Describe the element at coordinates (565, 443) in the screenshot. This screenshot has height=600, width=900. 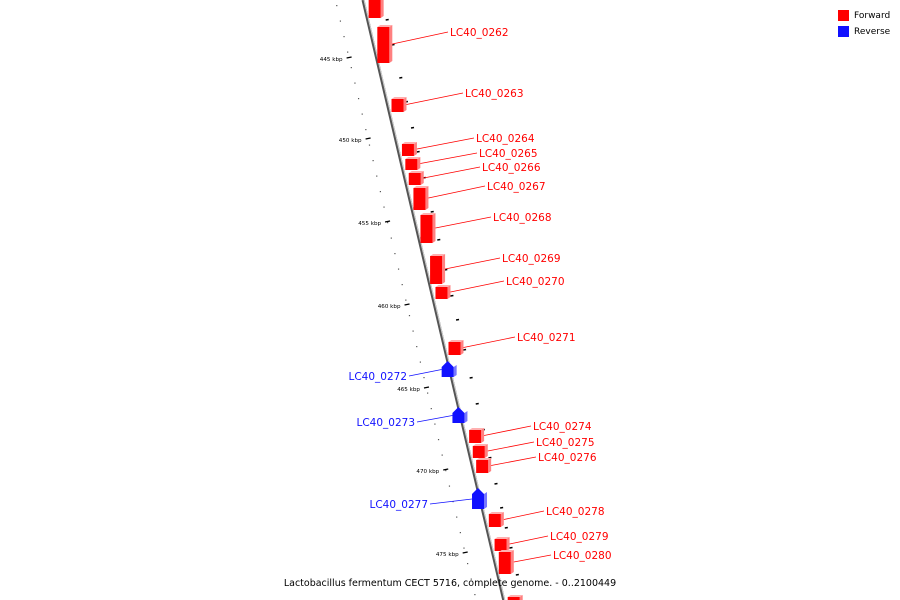
I see `gene-label: LC40_0275` at that location.